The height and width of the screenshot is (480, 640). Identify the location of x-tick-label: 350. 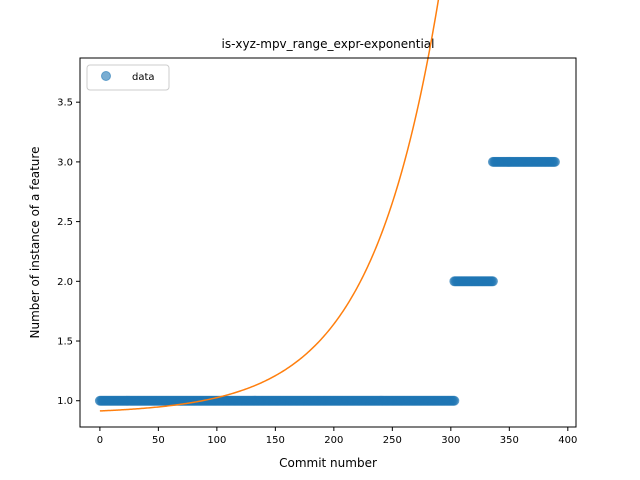
(509, 440).